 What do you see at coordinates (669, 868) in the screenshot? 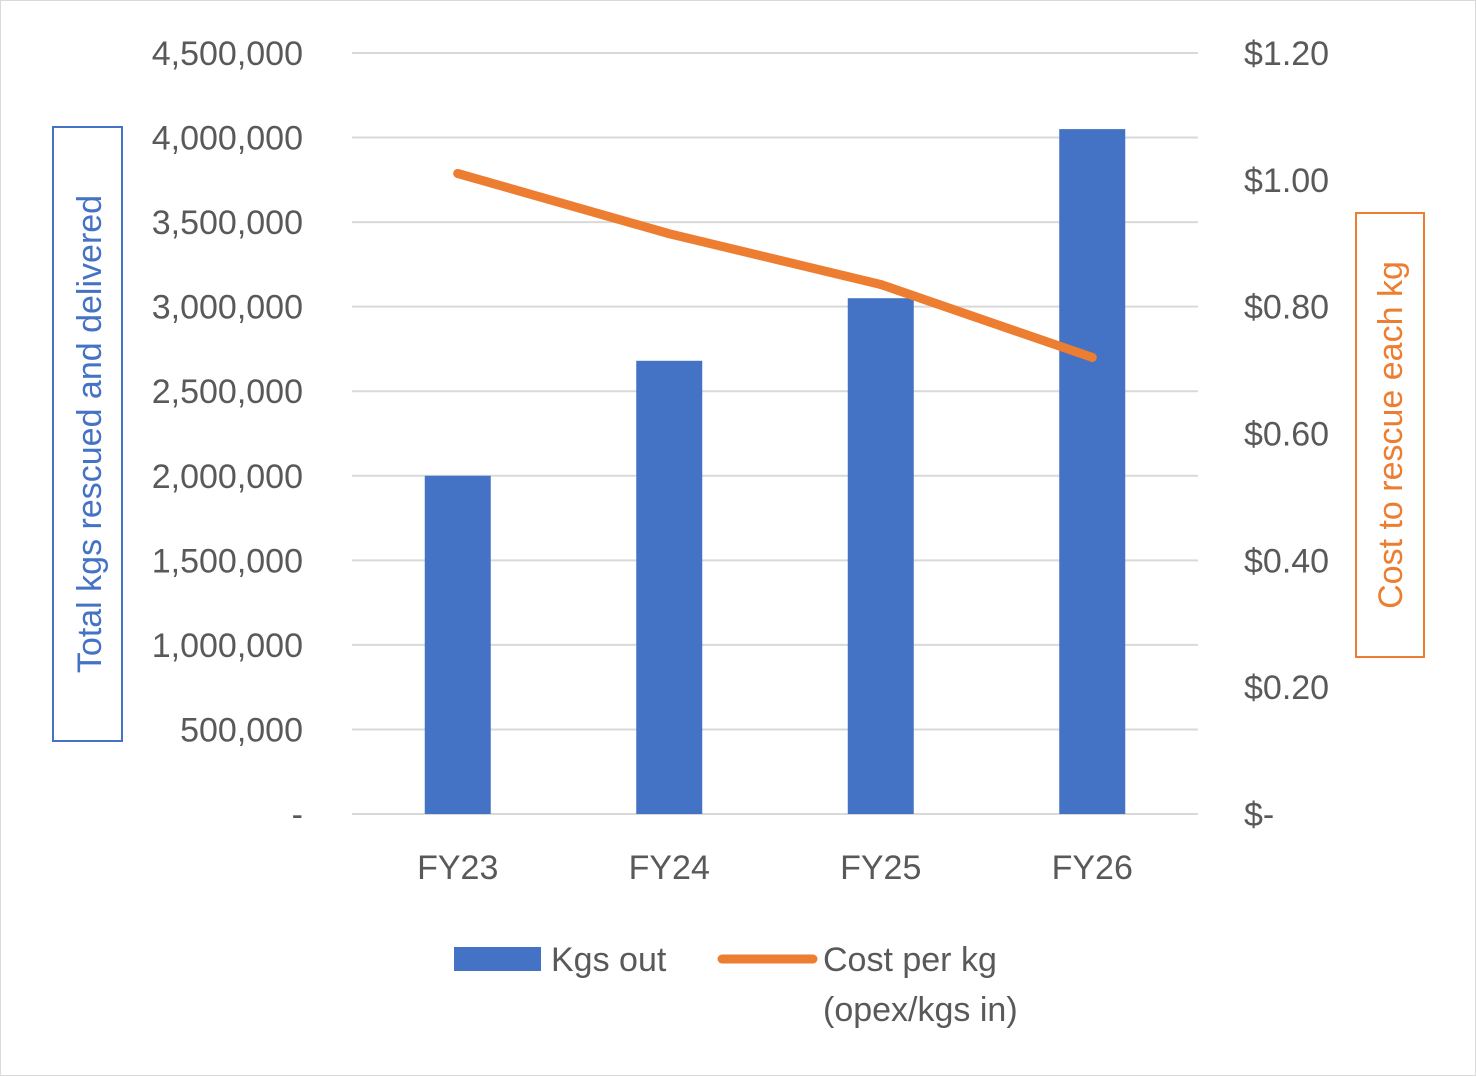
I see `x-tick-label: FY24` at bounding box center [669, 868].